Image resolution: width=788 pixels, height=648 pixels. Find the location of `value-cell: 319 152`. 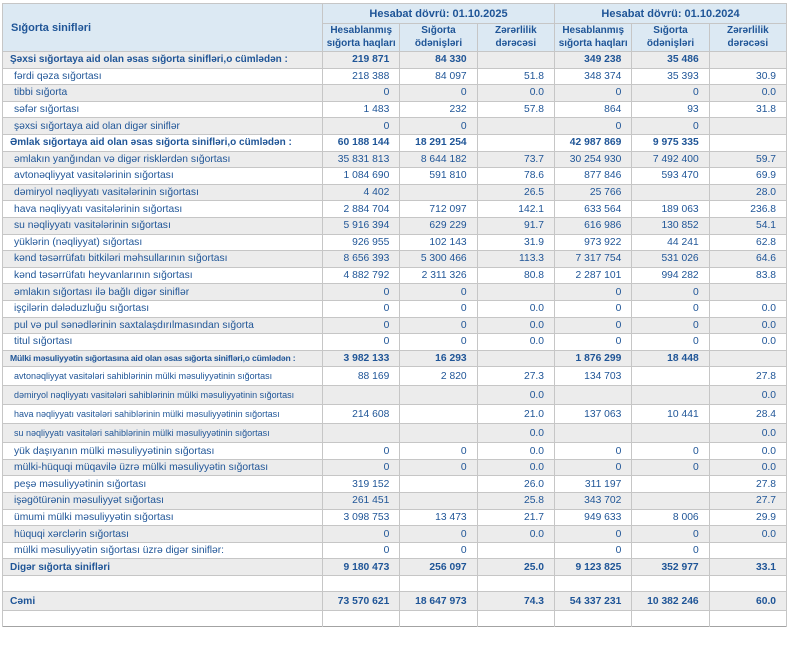

value-cell: 319 152 is located at coordinates (361, 484).